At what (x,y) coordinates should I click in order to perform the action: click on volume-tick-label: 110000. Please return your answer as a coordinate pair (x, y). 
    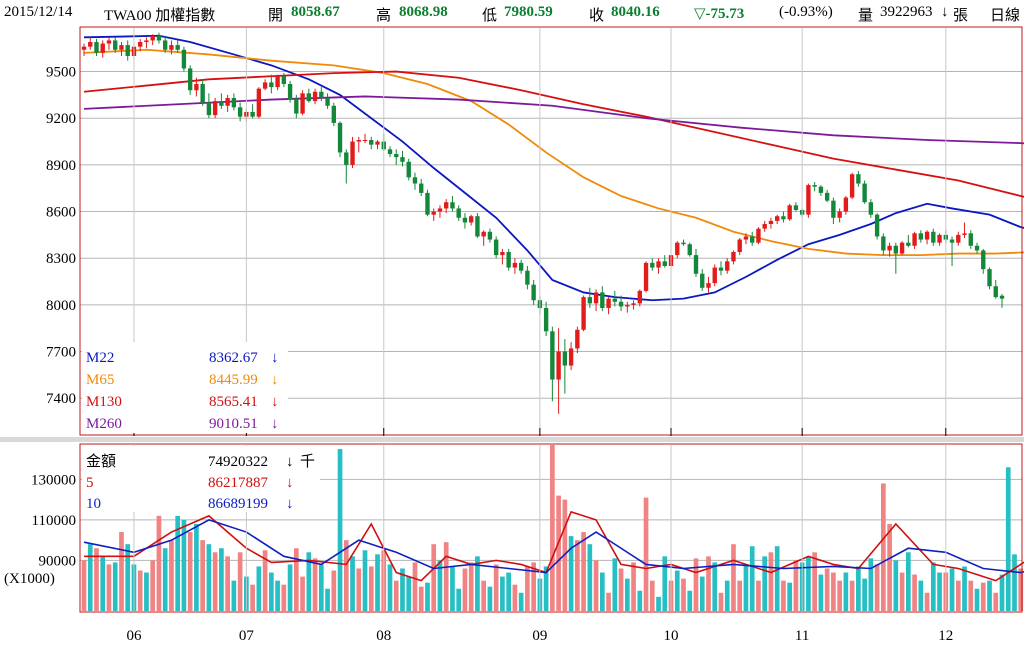
    Looking at the image, I should click on (54, 521).